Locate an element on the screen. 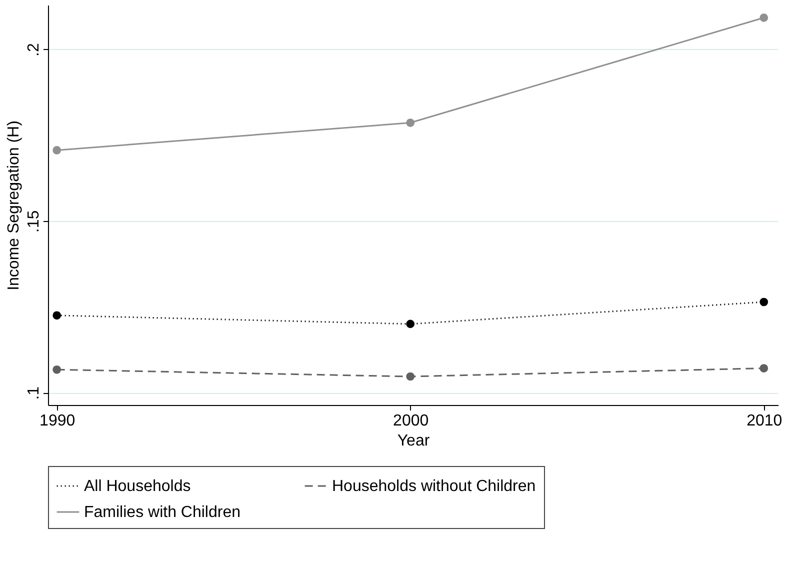  y-tick-label: .15 is located at coordinates (34, 221).